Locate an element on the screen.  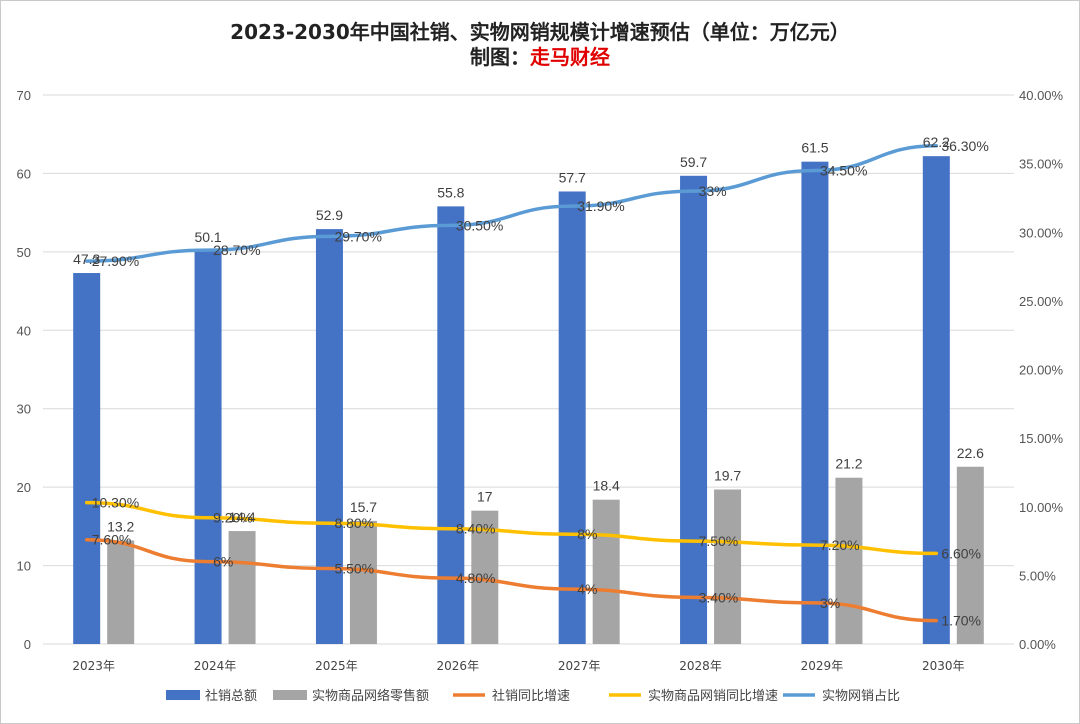
line-value-label: 3% is located at coordinates (830, 603).